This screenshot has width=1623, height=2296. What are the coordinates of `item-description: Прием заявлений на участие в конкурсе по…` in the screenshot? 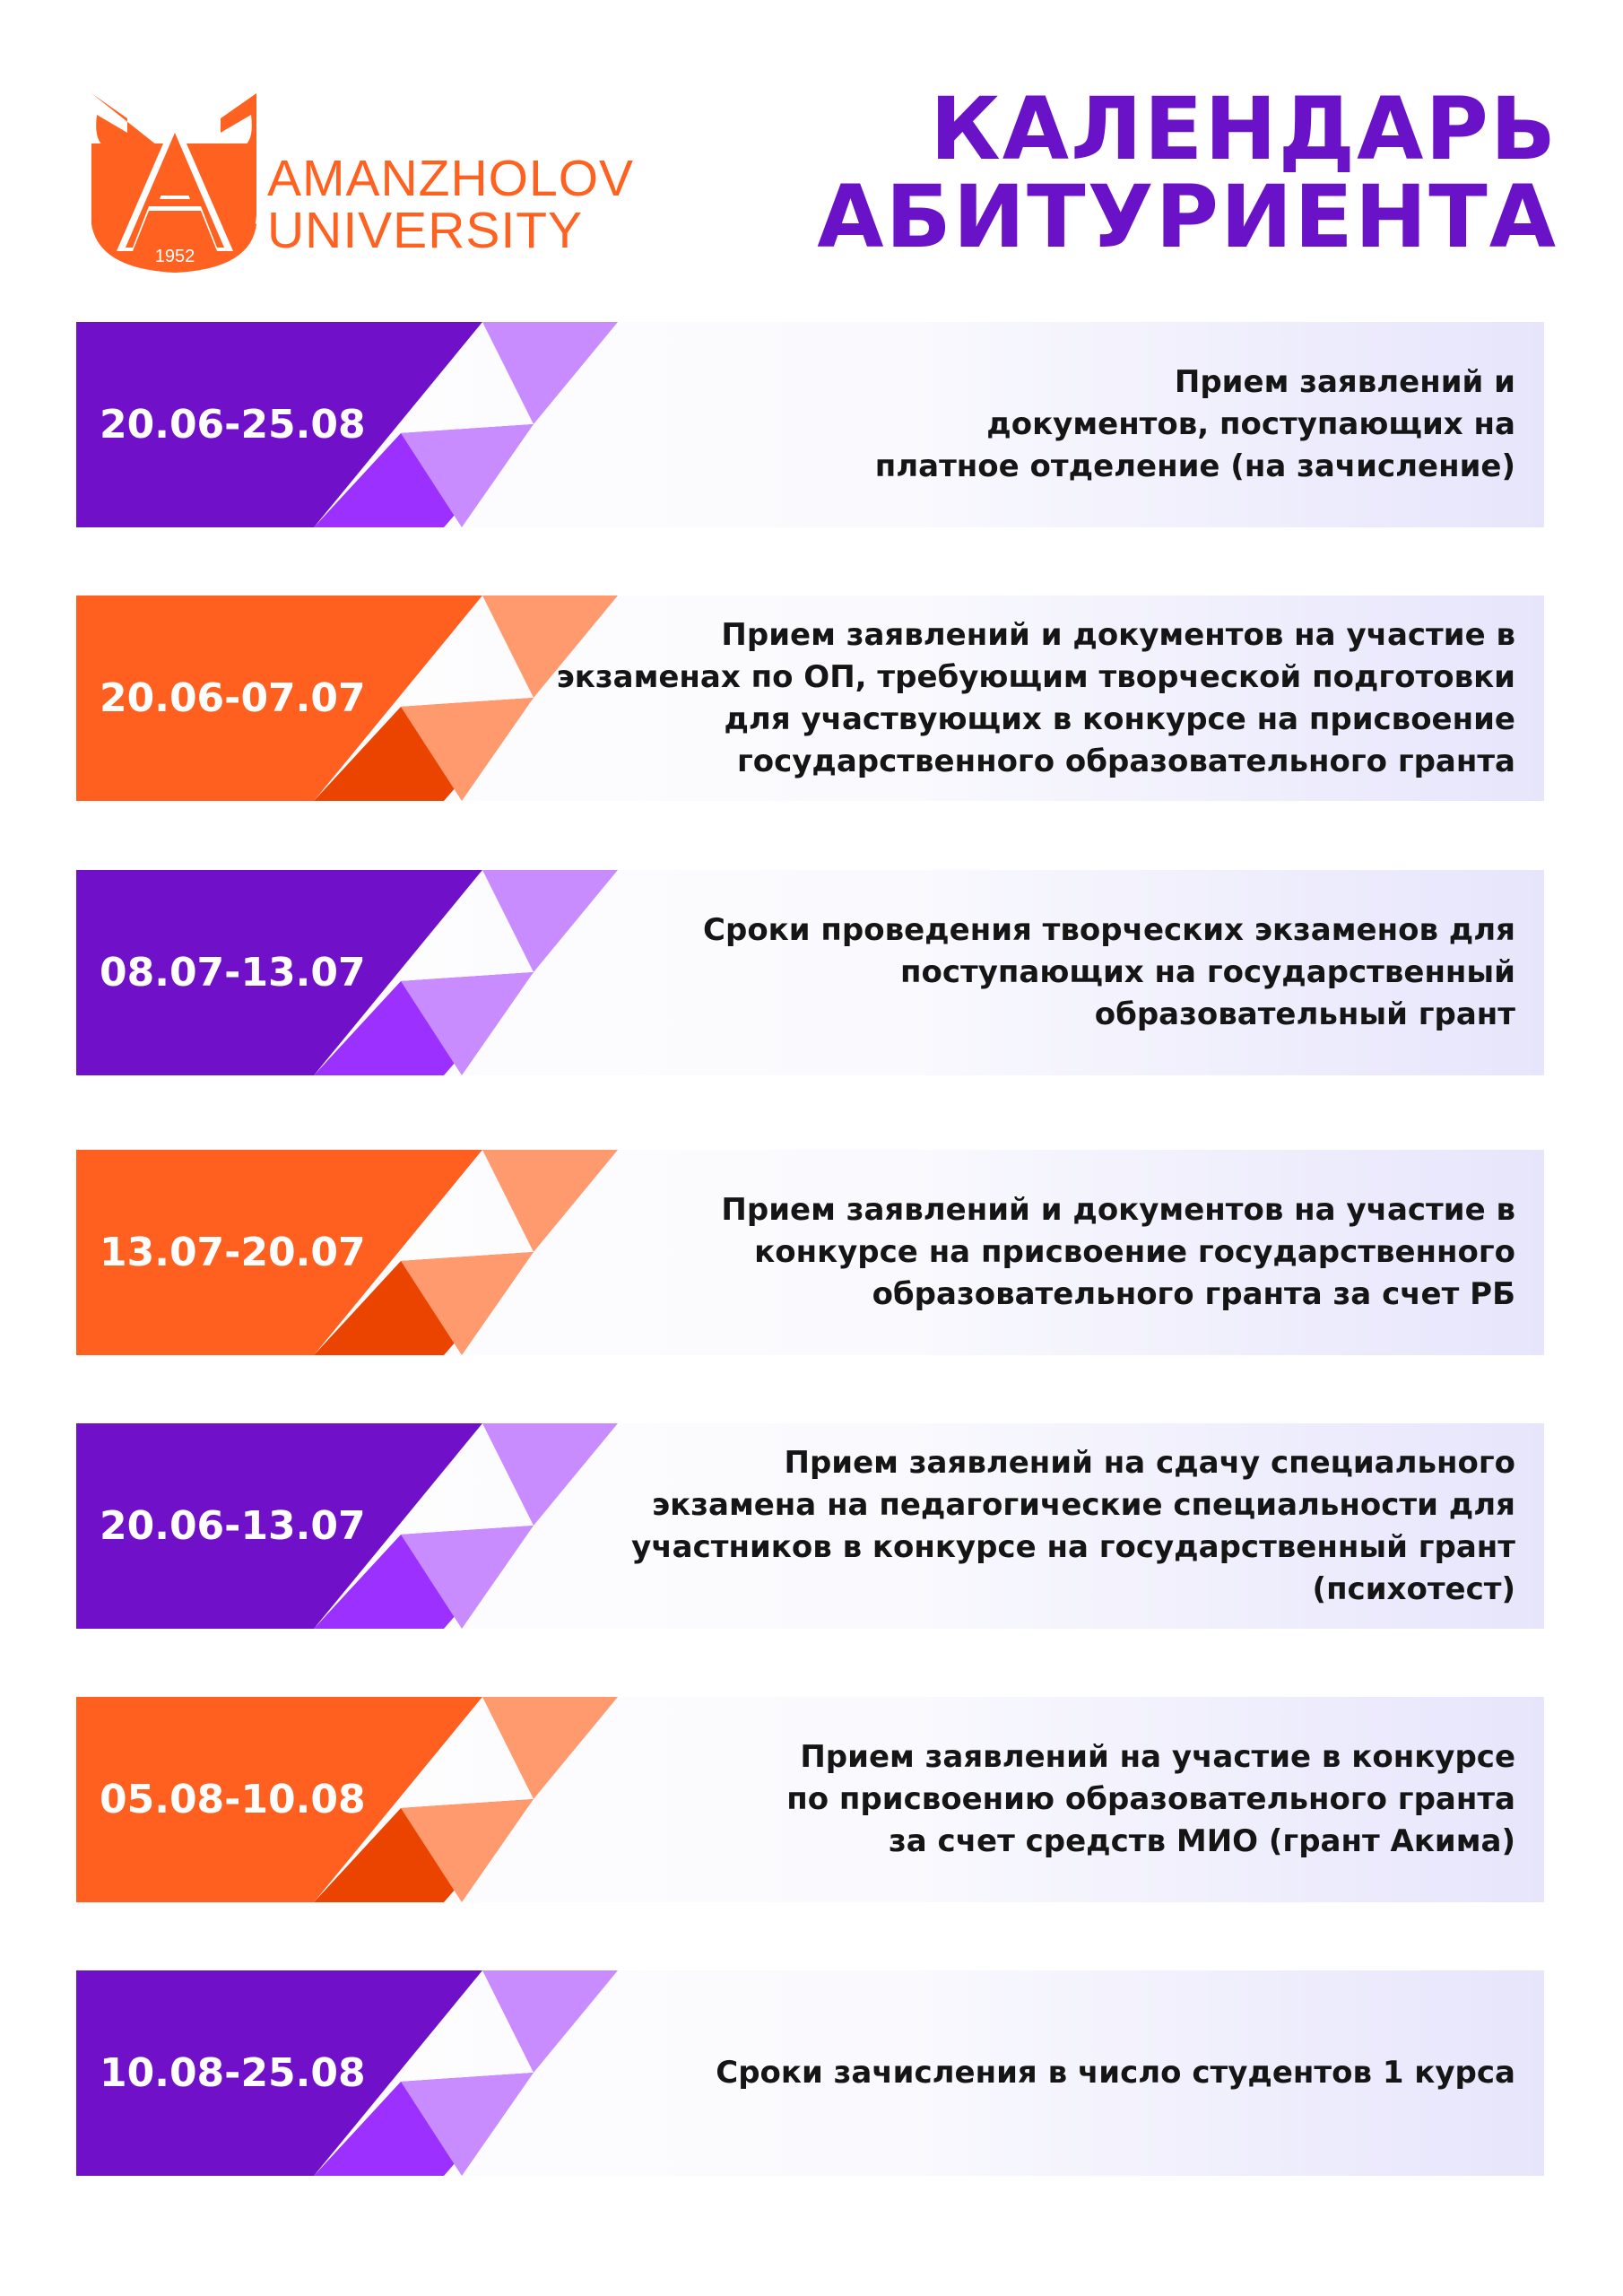 It's located at (1150, 1799).